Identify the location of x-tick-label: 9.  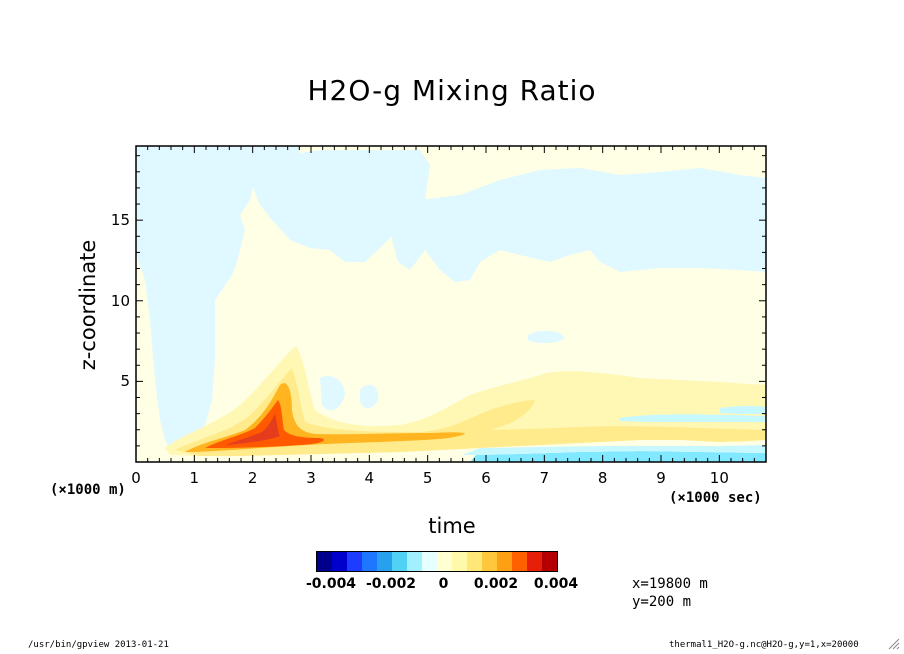
(661, 478).